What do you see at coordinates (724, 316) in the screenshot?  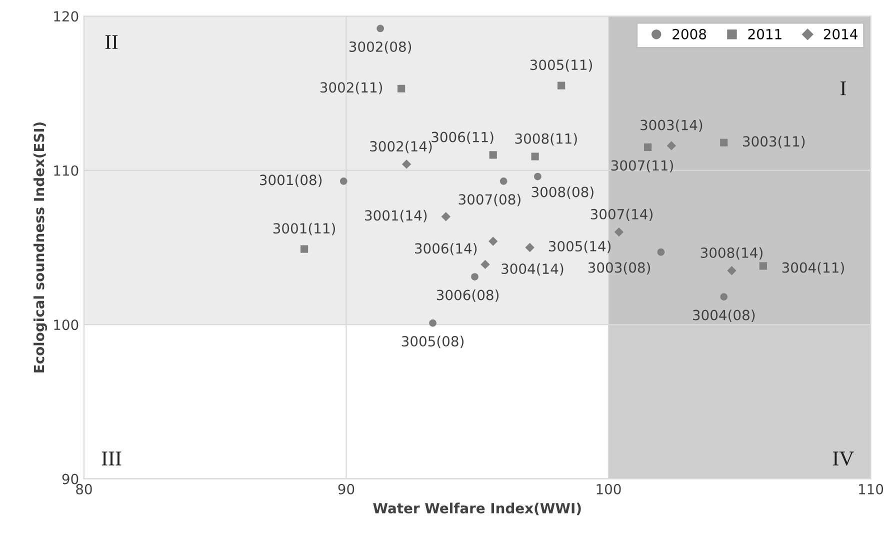 I see `annotation: 3004(08)` at bounding box center [724, 316].